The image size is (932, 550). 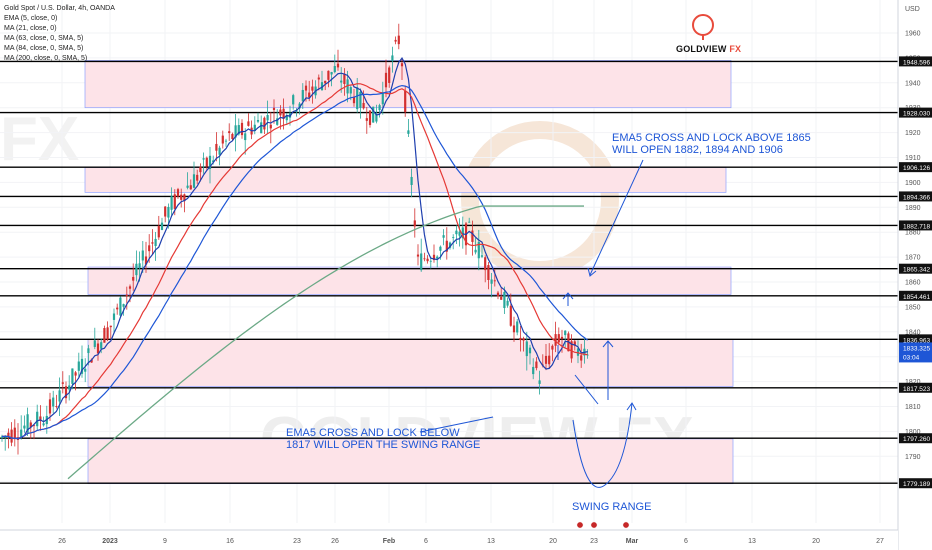 I want to click on level-price-label: 1882.718, so click(x=916, y=226).